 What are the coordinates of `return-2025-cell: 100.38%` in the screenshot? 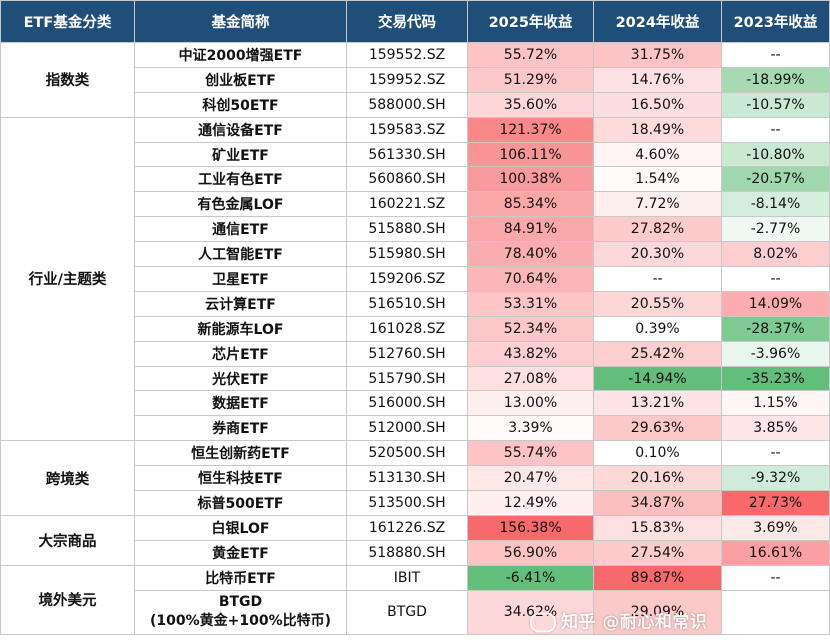 It's located at (530, 179).